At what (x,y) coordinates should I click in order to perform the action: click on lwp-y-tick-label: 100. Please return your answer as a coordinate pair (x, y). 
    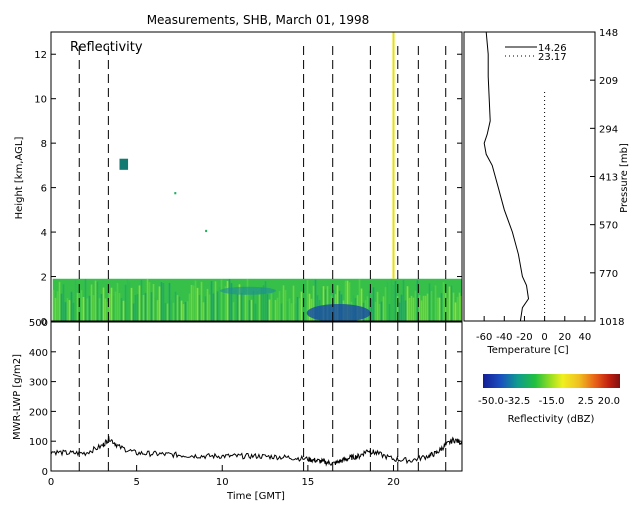
    Looking at the image, I should click on (38, 442).